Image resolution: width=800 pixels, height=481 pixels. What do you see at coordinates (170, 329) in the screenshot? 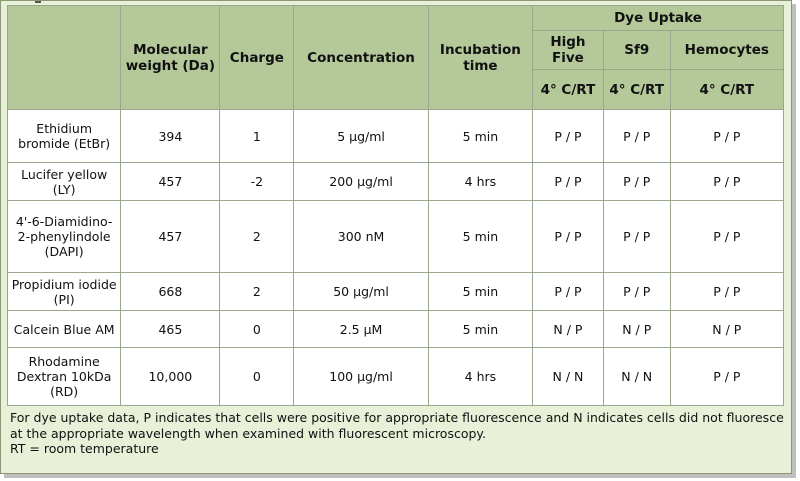
I see `cell-mw: 465` at bounding box center [170, 329].